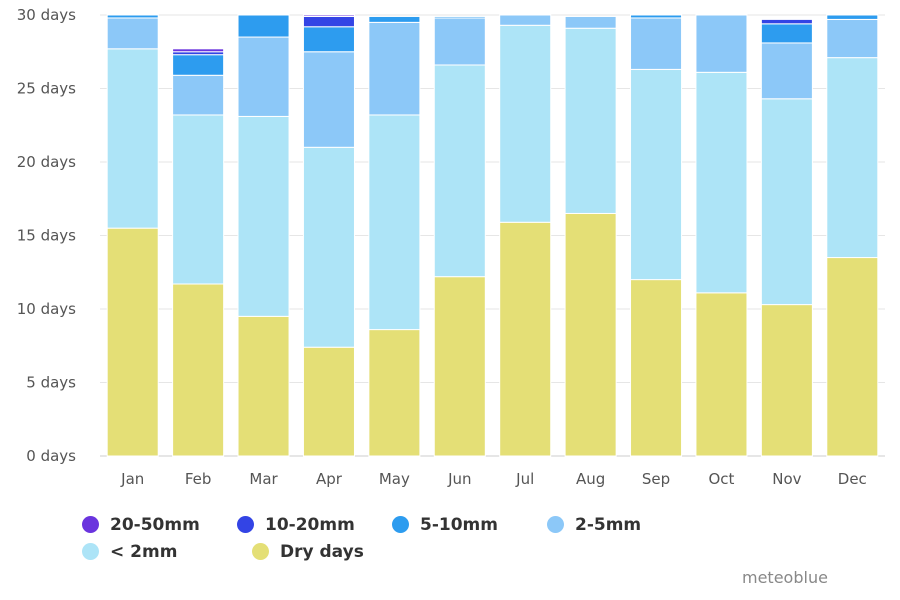  Describe the element at coordinates (144, 551) in the screenshot. I see `legend-label: < 2mm` at that location.